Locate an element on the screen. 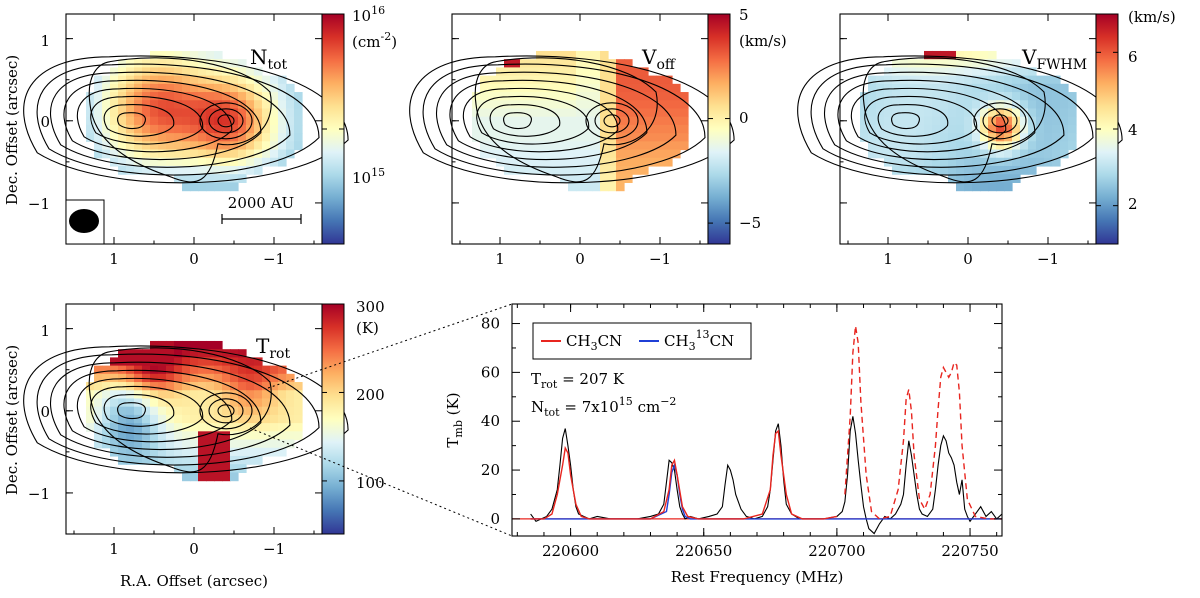 The height and width of the screenshot is (598, 1200). trot-contour is located at coordinates (178, 409).